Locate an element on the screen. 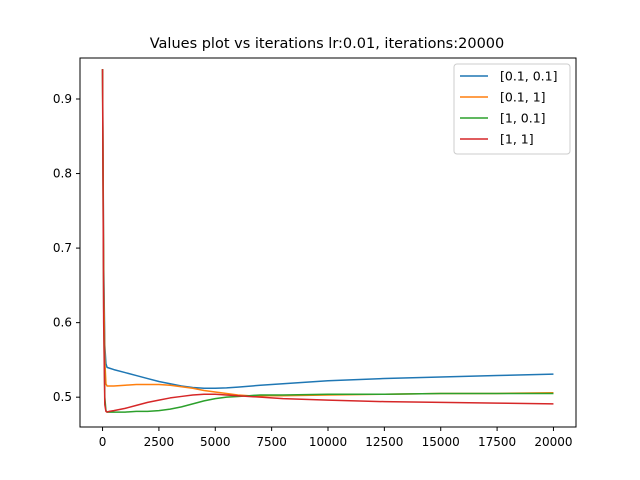 This screenshot has height=480, width=640. legend-label: [0.1, 1] is located at coordinates (523, 97).